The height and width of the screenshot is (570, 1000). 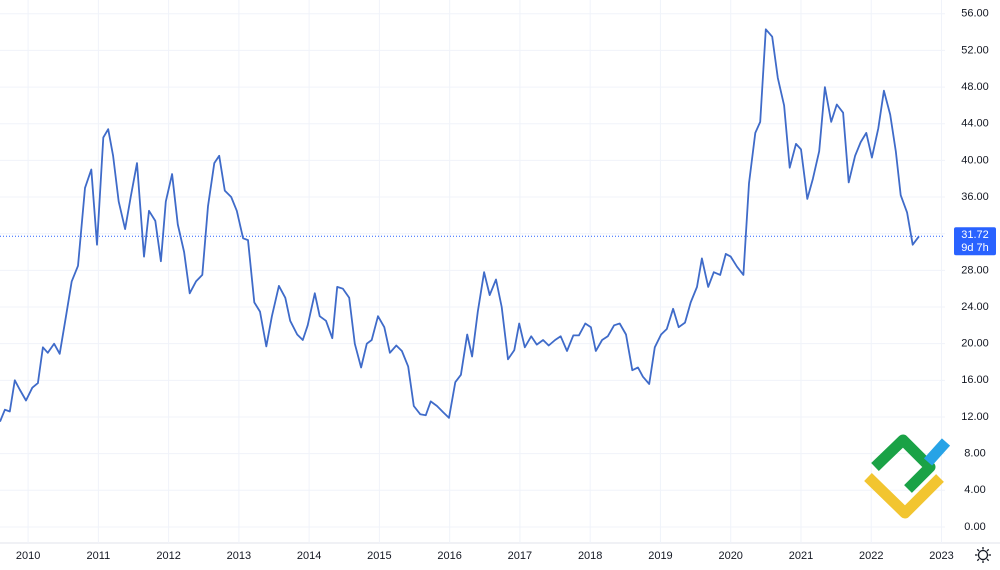 What do you see at coordinates (590, 556) in the screenshot?
I see `x-tick-label: 2018` at bounding box center [590, 556].